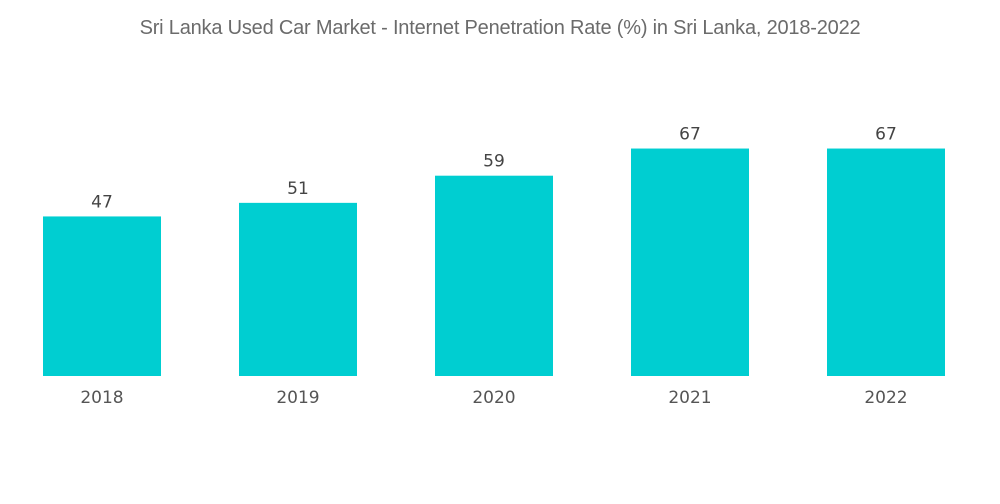  What do you see at coordinates (297, 398) in the screenshot?
I see `x-tick-label-2019: 2019` at bounding box center [297, 398].